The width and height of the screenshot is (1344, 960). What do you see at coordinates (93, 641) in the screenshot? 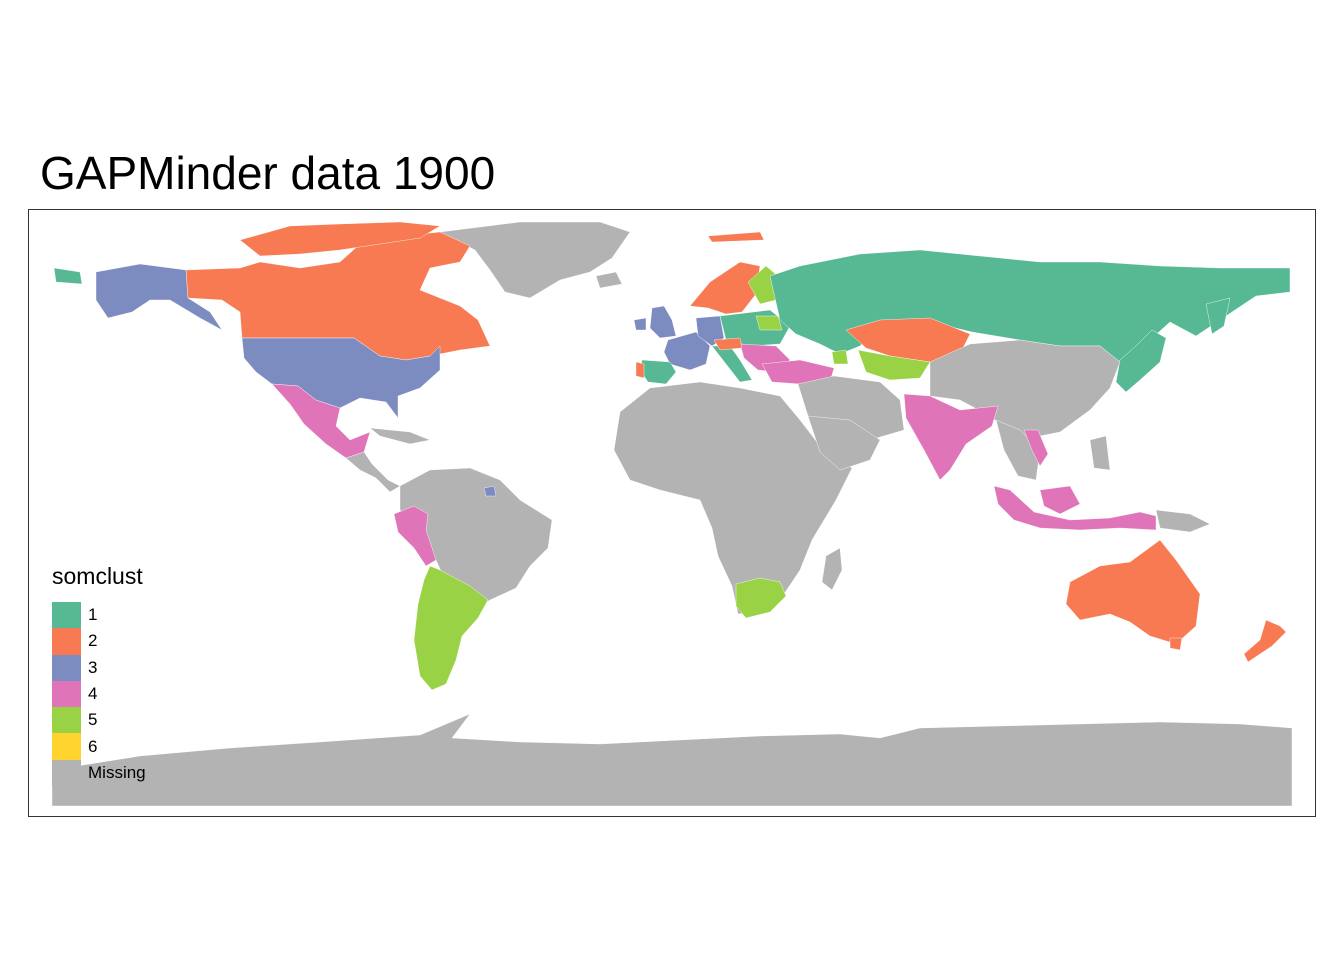
I see `legend-label-2: 2` at bounding box center [93, 641].